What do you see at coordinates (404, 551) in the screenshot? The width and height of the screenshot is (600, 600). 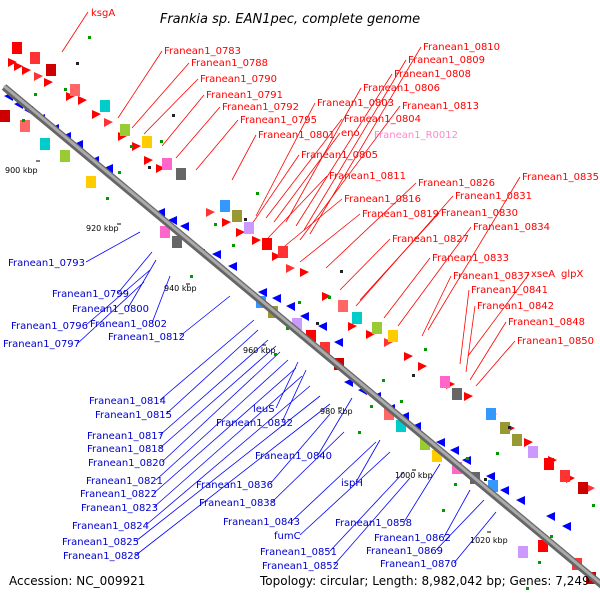 I see `gene-label-0869: Franean1_0869` at bounding box center [404, 551].